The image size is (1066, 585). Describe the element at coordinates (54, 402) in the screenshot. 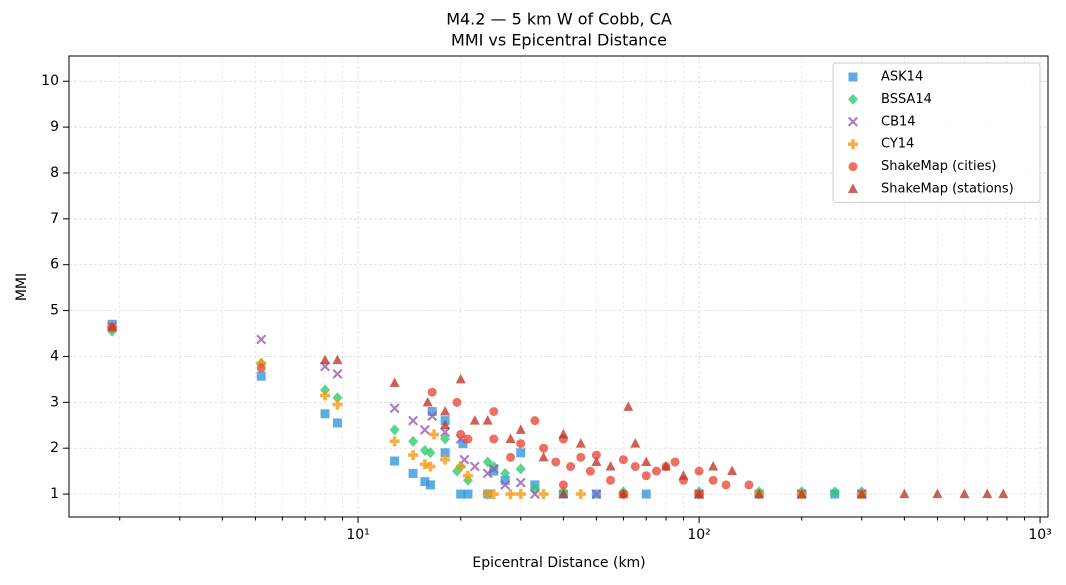

I see `y-tick-label: 3` at that location.